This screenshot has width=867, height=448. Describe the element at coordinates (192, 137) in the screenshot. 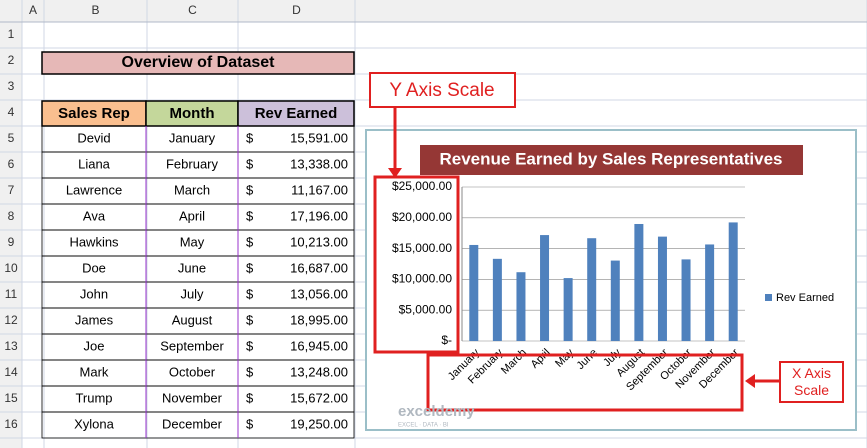

I see `cell: January` at that location.